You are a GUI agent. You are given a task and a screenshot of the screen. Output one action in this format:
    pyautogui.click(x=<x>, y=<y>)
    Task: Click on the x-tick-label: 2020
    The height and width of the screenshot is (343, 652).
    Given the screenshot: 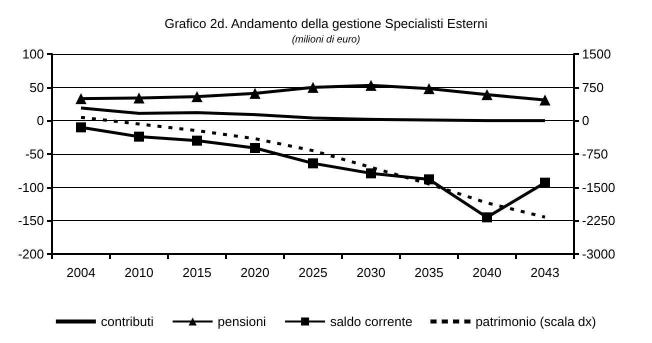 What is the action you would take?
    pyautogui.click(x=255, y=272)
    